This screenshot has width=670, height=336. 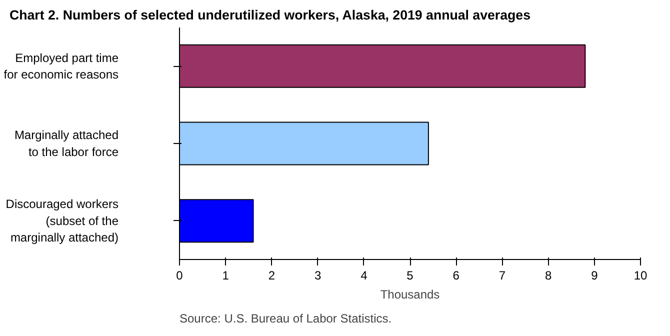 I want to click on x-tick-label: 1, so click(x=226, y=275).